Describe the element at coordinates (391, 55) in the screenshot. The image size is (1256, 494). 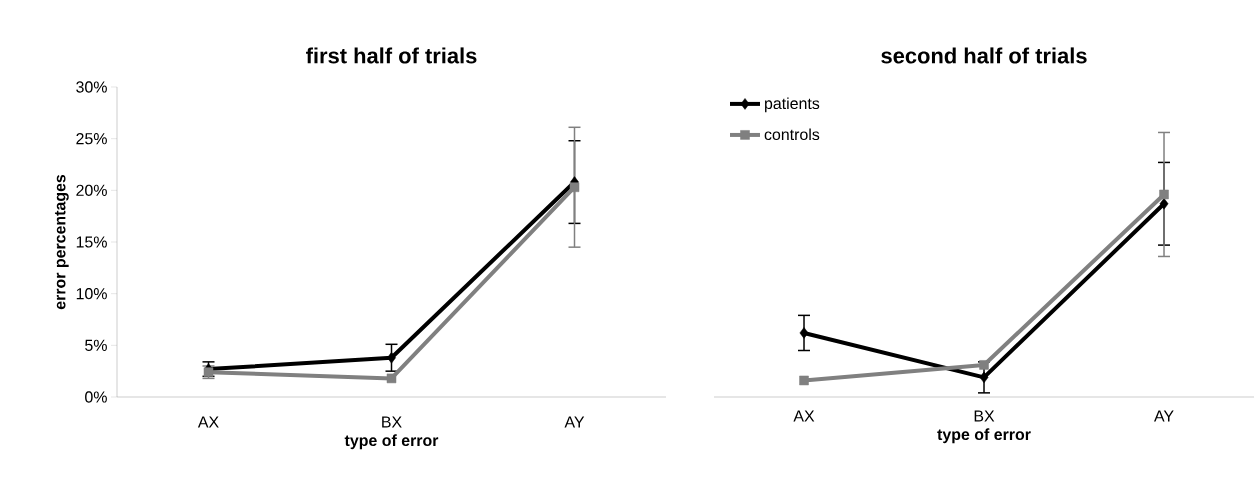
I see `chart-title: first half of trials` at that location.